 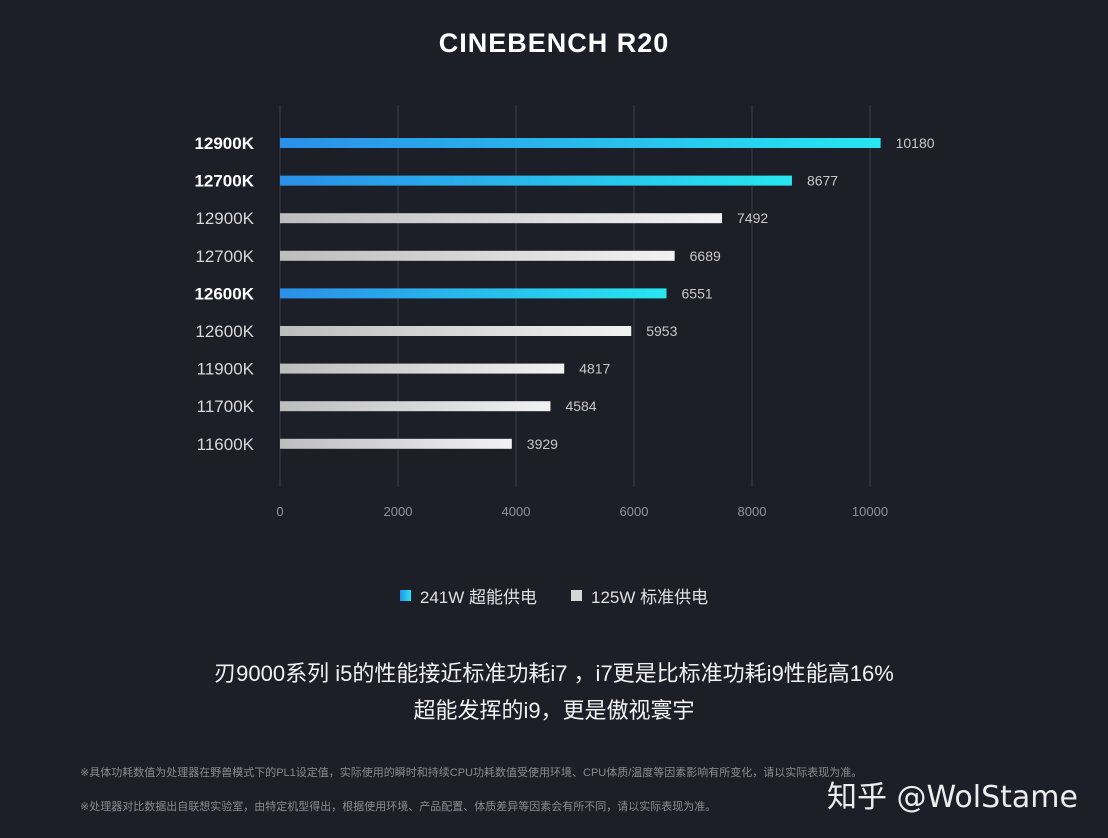 What do you see at coordinates (226, 369) in the screenshot?
I see `category-label: 11900K` at bounding box center [226, 369].